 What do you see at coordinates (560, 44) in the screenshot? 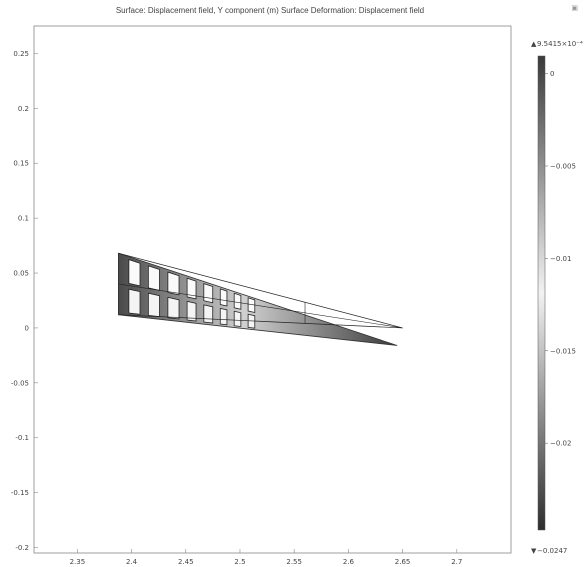
I see `colorbar-max-label: 9.5415×10⁻⁴` at bounding box center [560, 44].